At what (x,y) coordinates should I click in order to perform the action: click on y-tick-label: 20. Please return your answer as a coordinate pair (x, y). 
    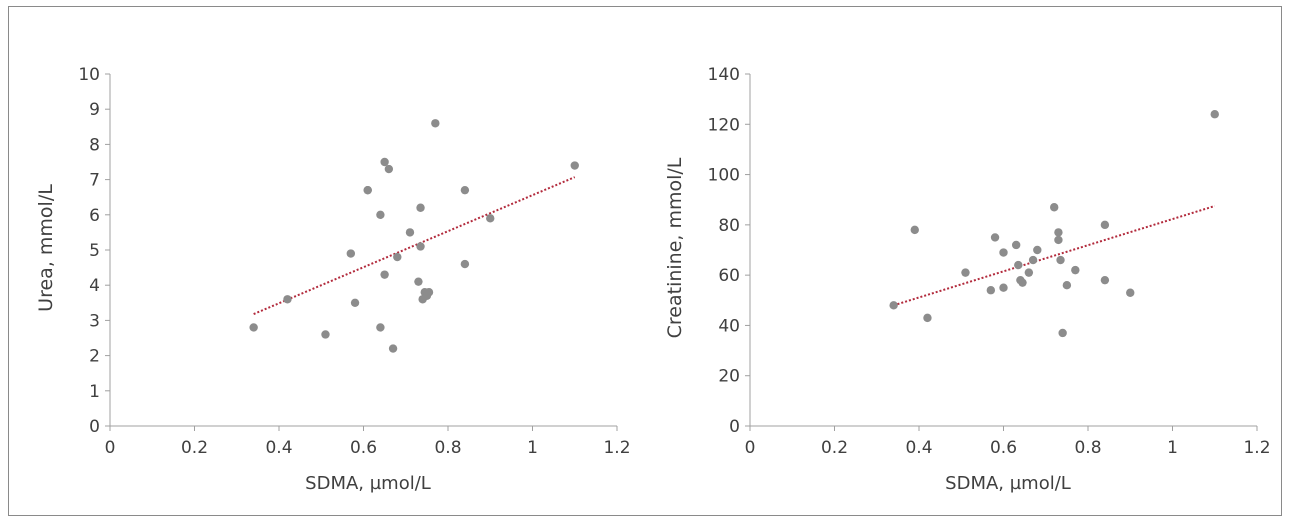
    Looking at the image, I should click on (729, 377).